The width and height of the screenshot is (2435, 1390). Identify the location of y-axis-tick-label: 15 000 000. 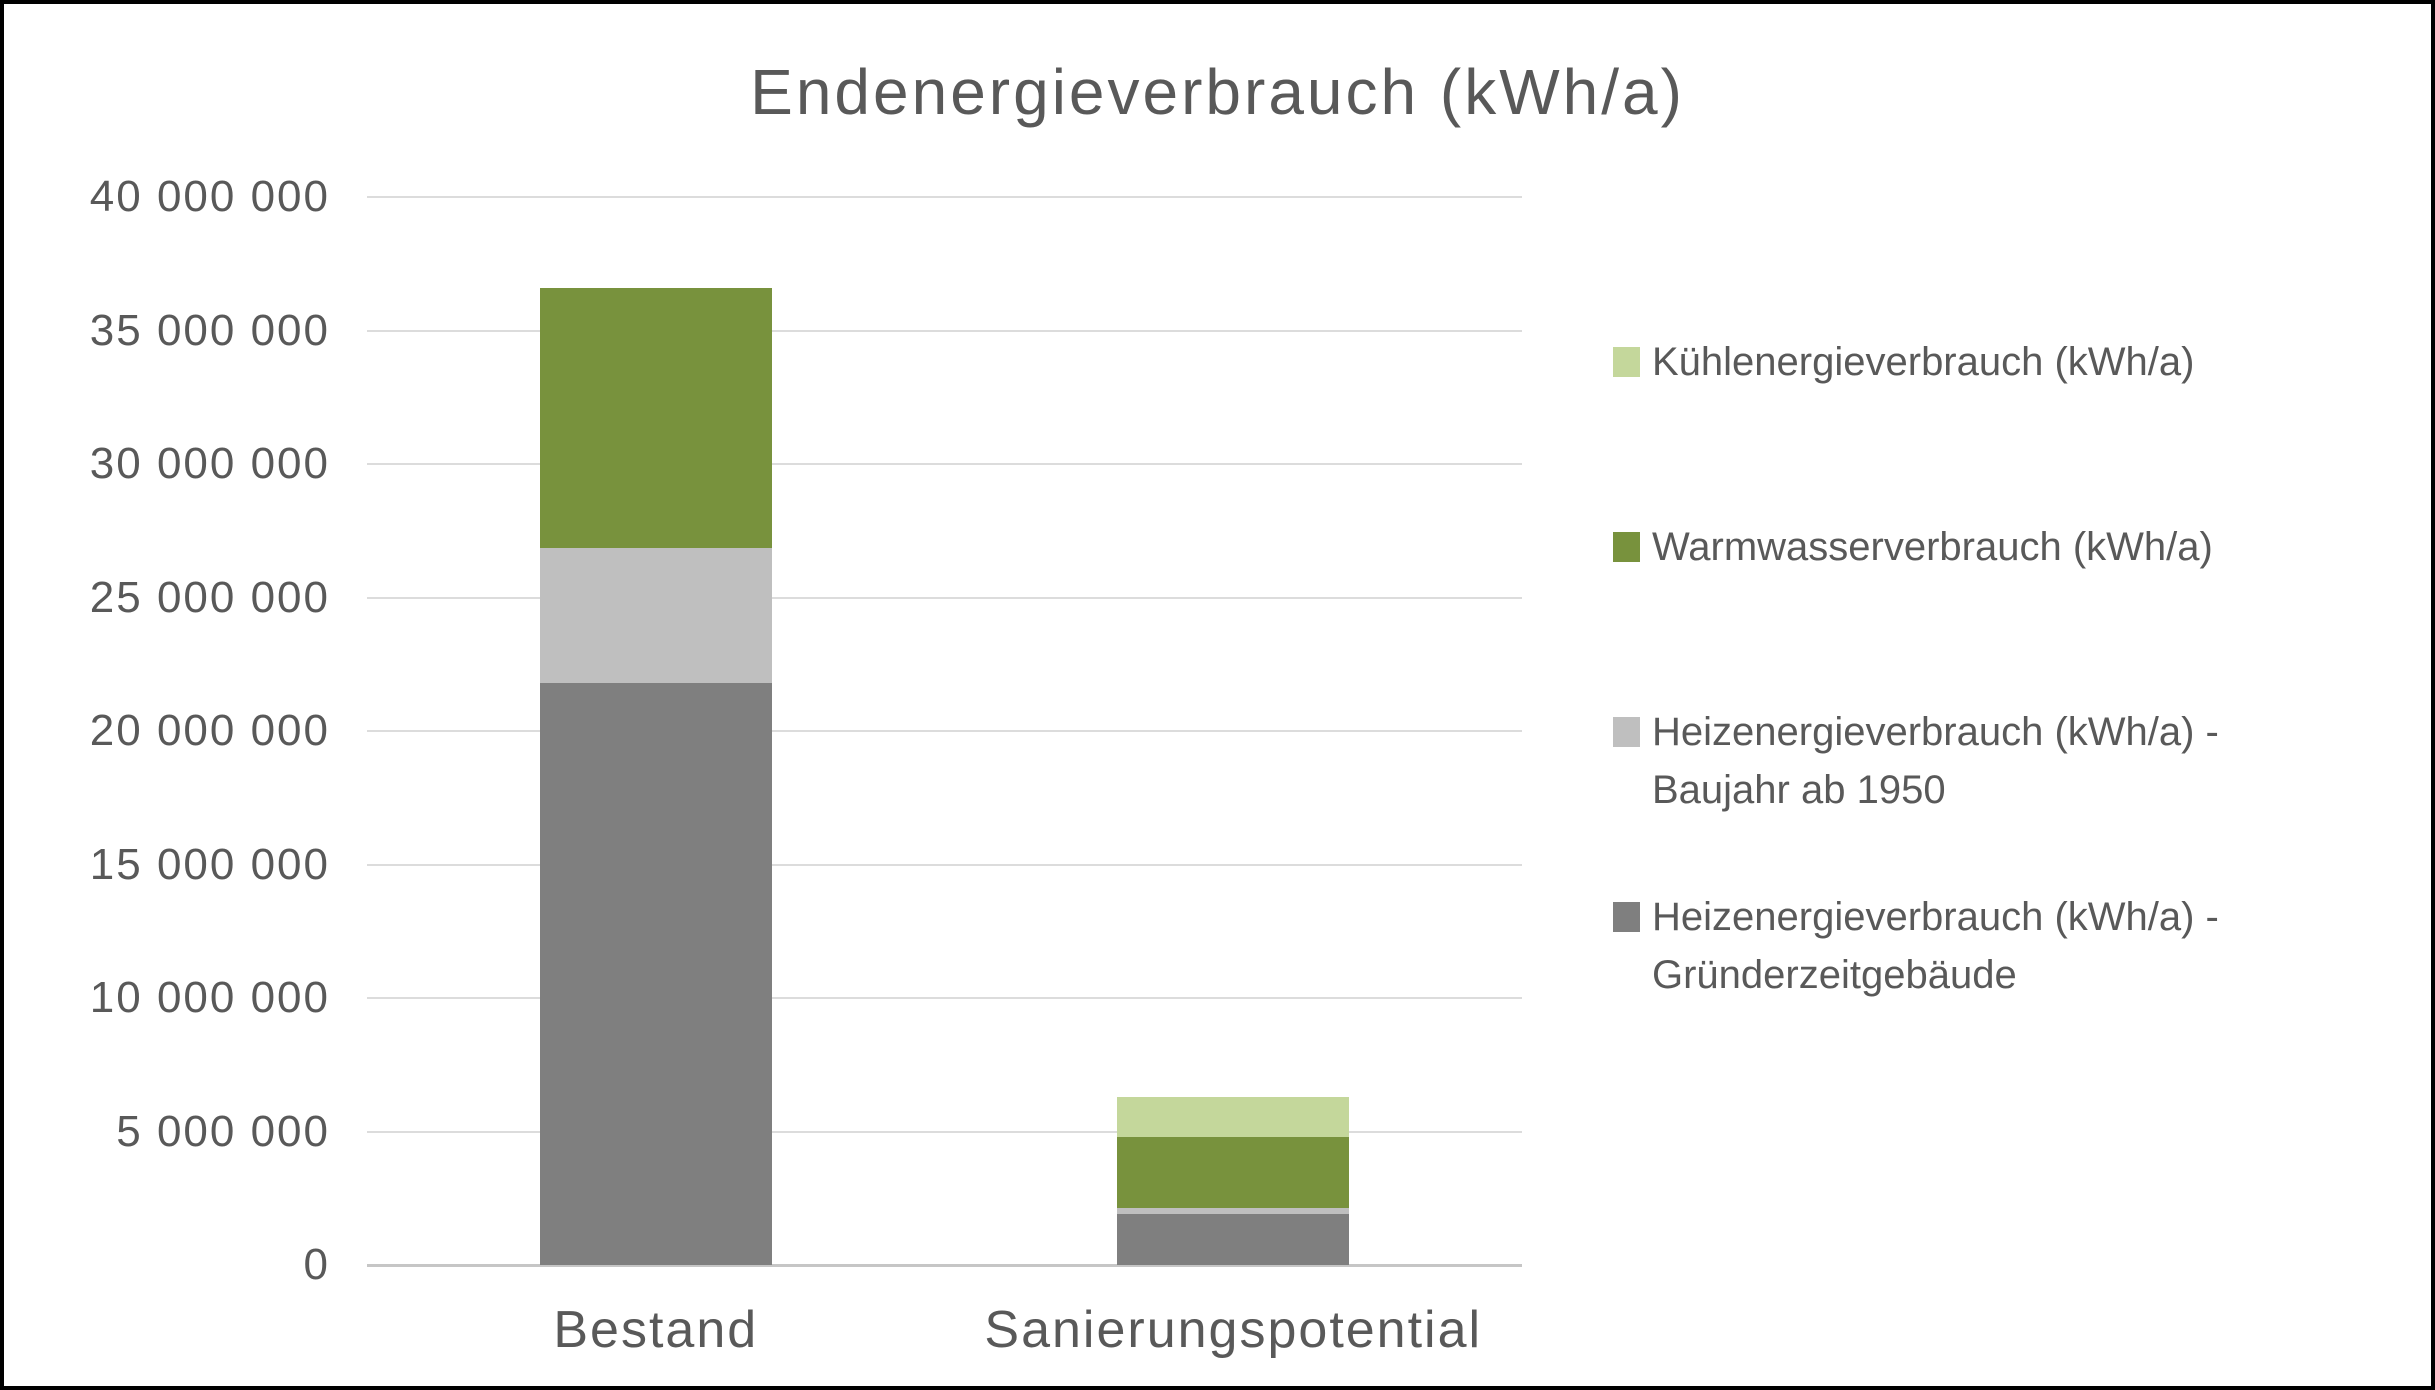
(209, 864).